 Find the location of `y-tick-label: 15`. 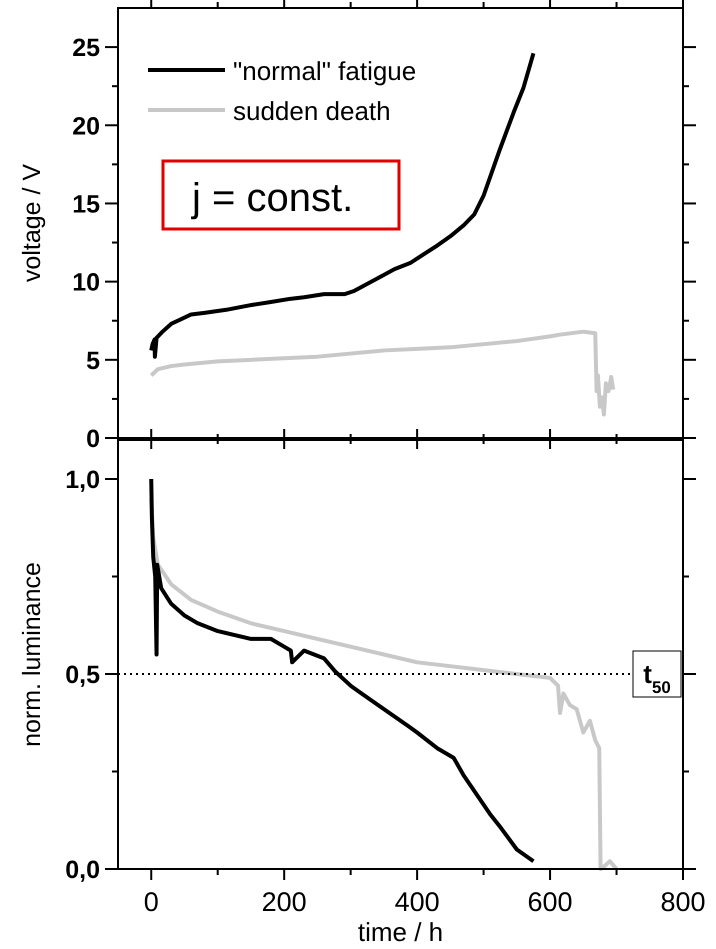

y-tick-label: 15 is located at coordinates (86, 204).